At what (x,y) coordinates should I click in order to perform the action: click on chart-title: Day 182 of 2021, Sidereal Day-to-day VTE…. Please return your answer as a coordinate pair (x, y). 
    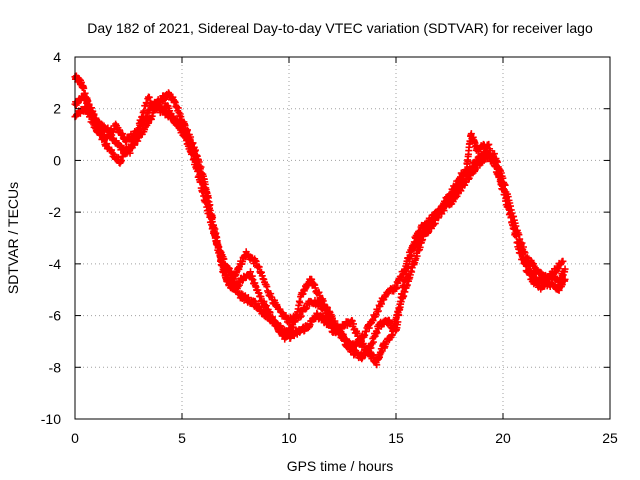
    Looking at the image, I should click on (340, 28).